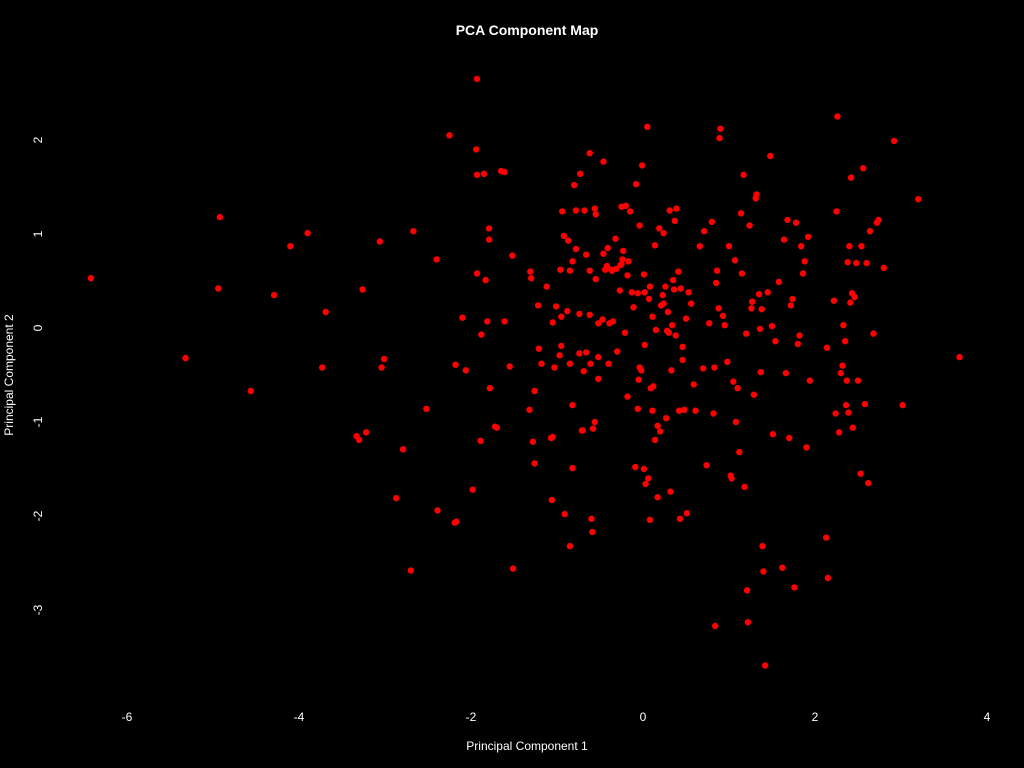  What do you see at coordinates (9, 375) in the screenshot?
I see `y-axis-label: Principal Component 2` at bounding box center [9, 375].